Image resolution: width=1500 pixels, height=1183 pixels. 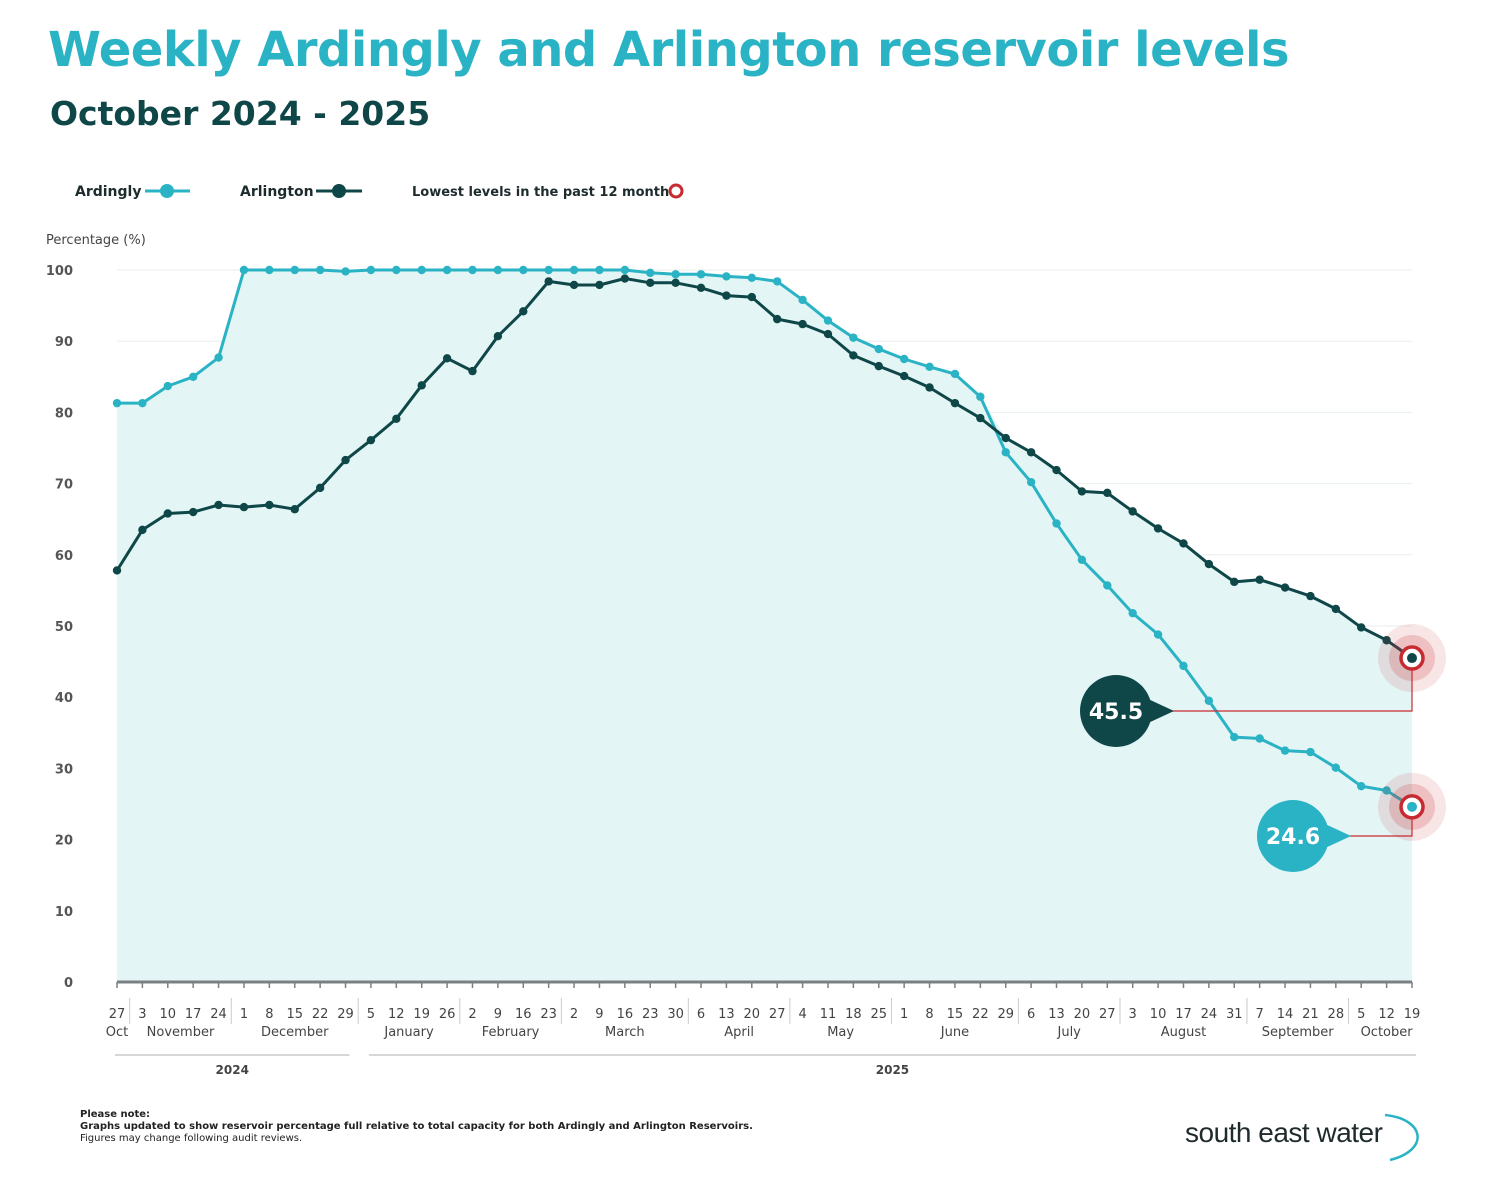 I want to click on month-label: February, so click(x=511, y=1032).